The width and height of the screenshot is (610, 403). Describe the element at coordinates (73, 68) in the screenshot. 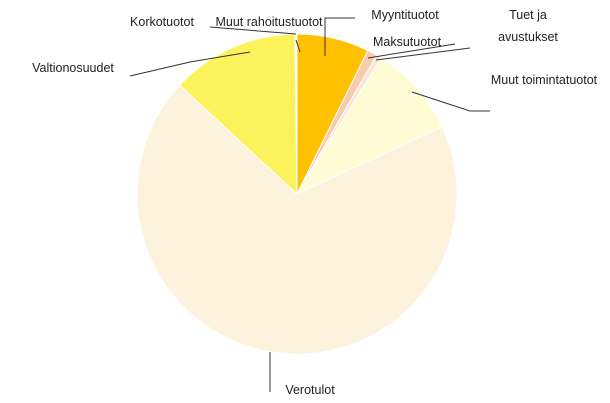

I see `slice-label: Valtionosuudet` at that location.